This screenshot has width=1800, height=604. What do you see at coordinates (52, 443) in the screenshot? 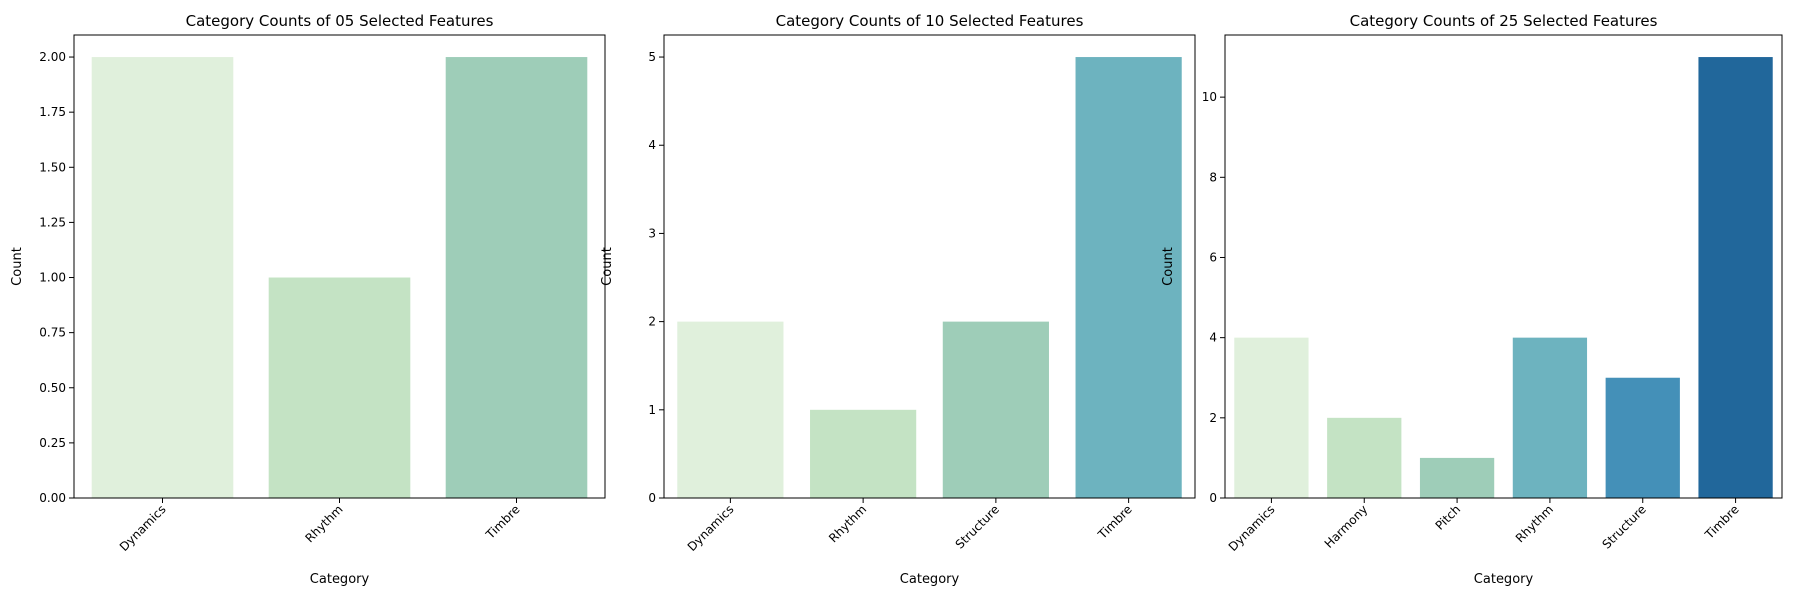
I see `y-tick-label: 0.25` at bounding box center [52, 443].